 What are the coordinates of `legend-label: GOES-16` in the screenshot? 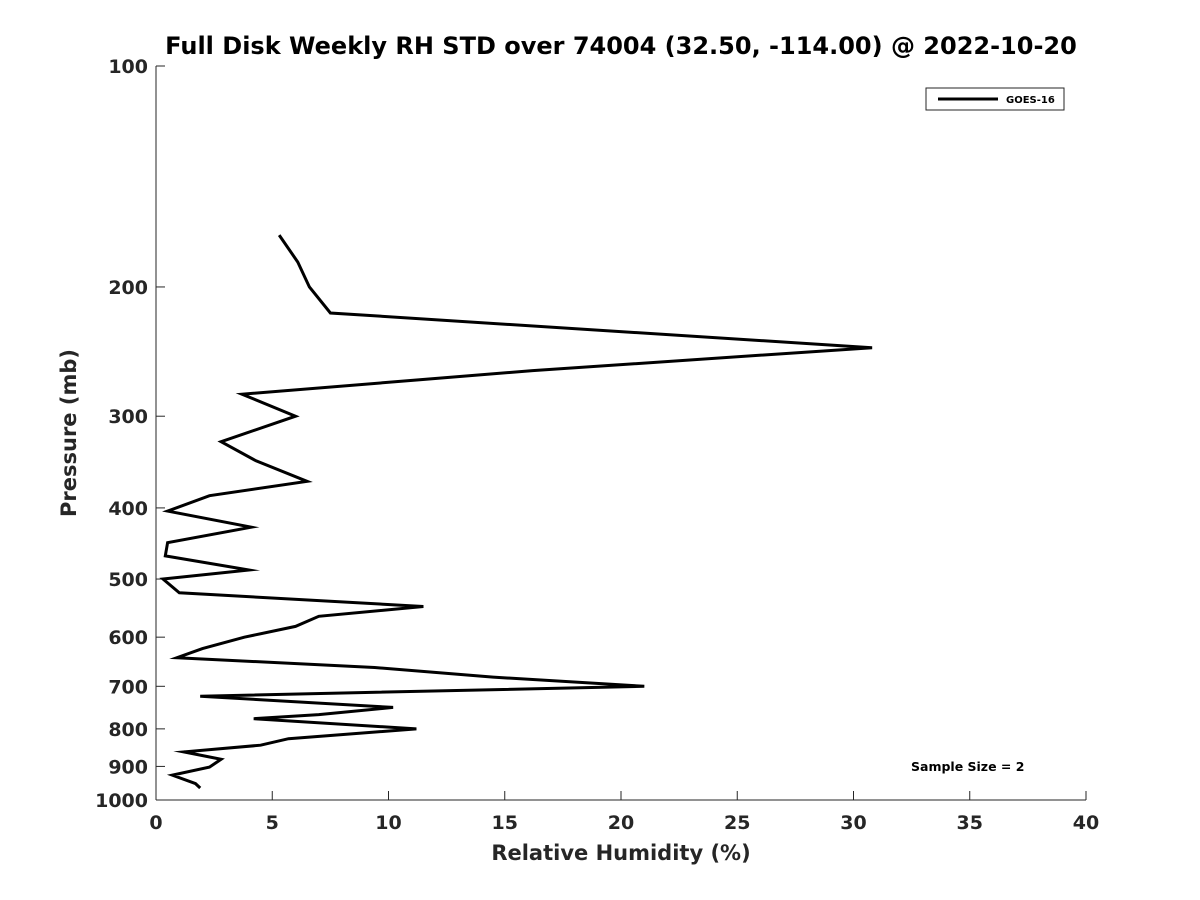 It's located at (1030, 100).